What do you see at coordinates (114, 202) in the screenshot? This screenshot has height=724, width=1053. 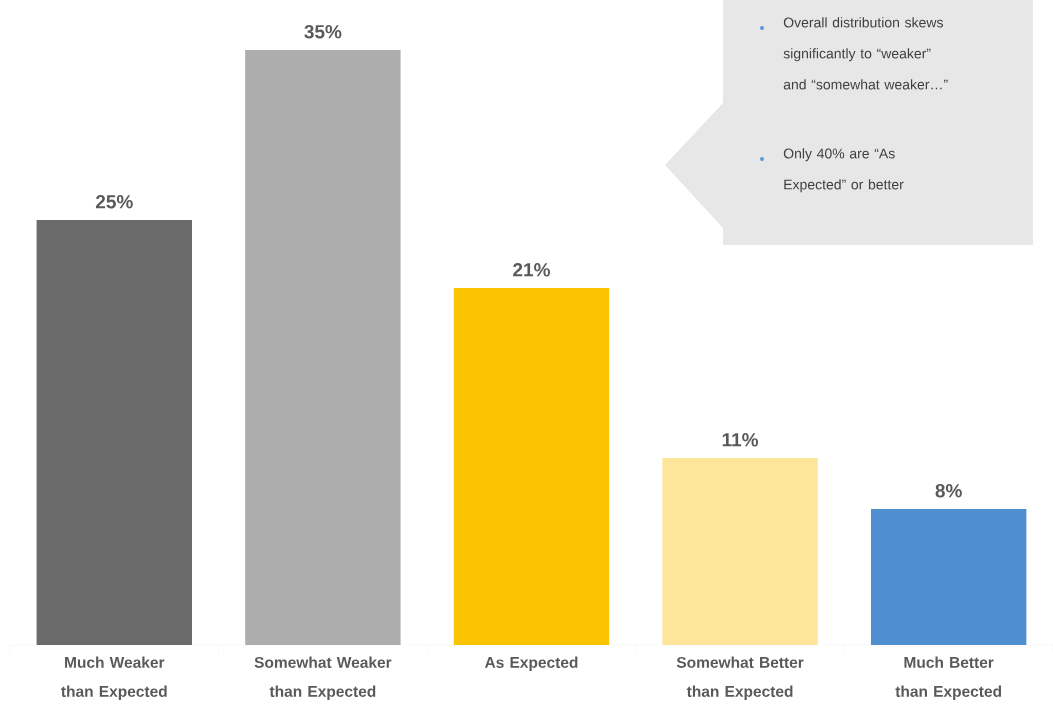 I see `data-label: 25%` at bounding box center [114, 202].